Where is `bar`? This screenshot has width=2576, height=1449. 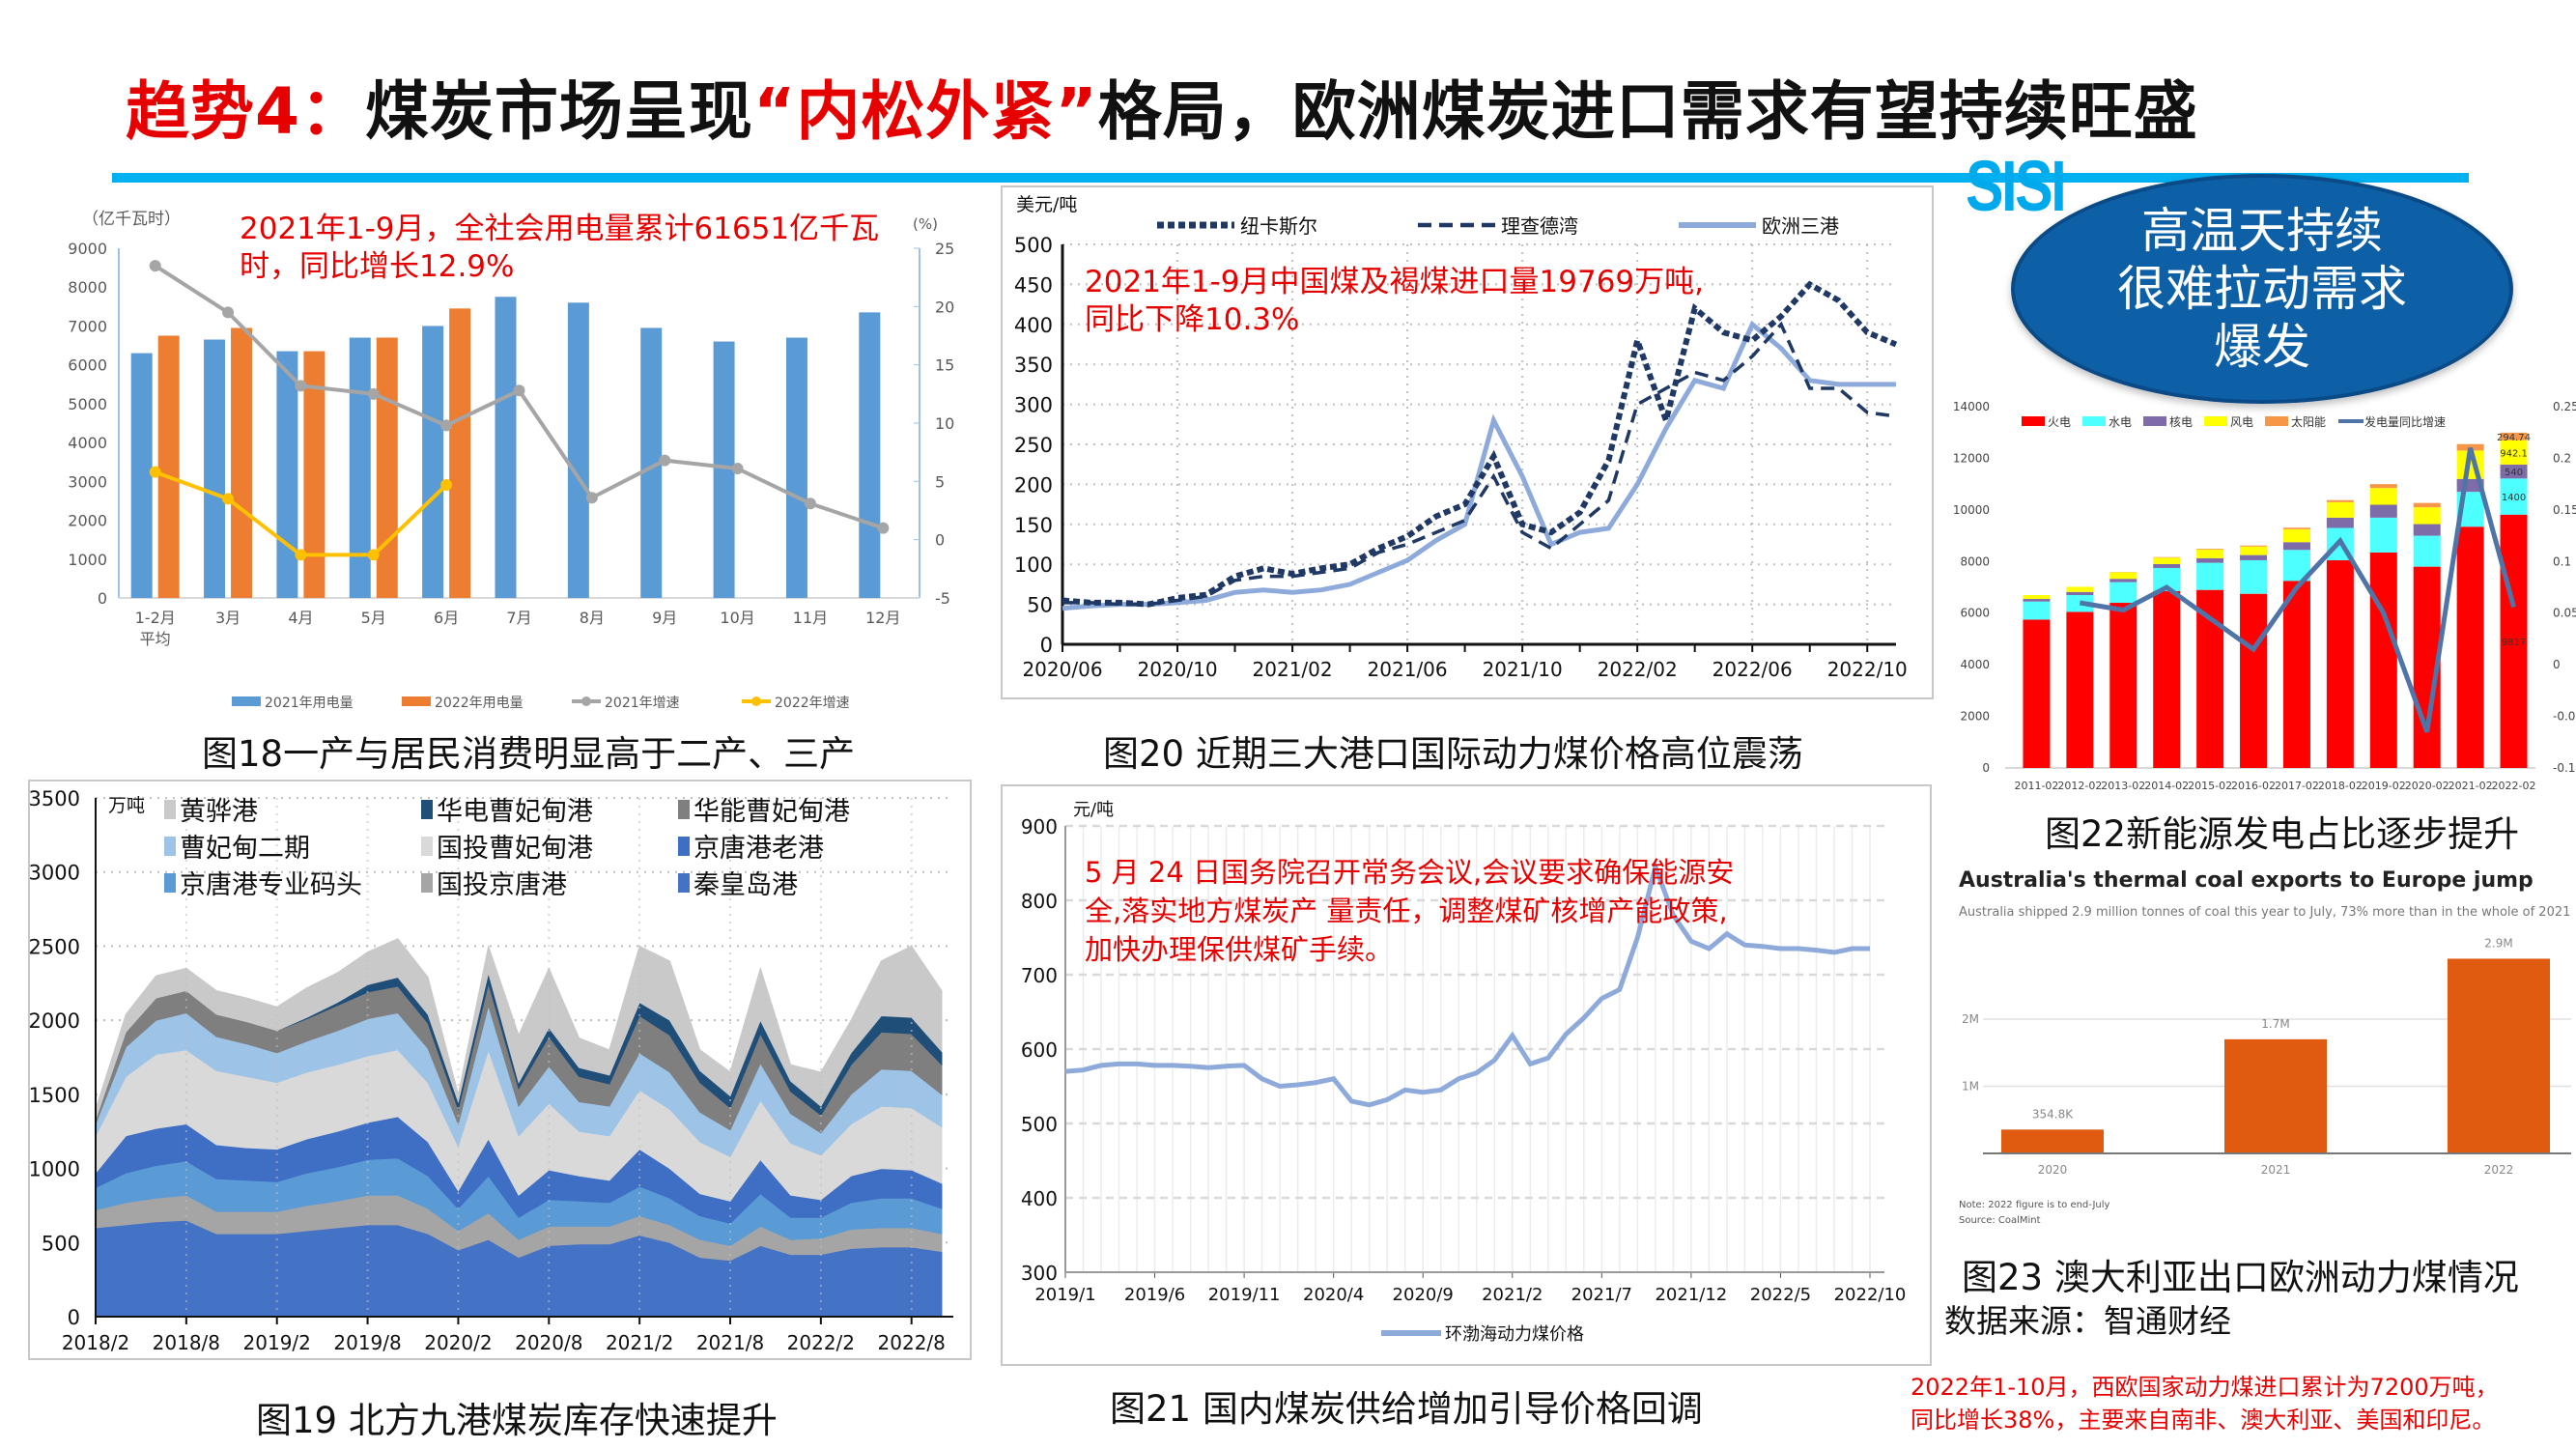
bar is located at coordinates (2275, 1095).